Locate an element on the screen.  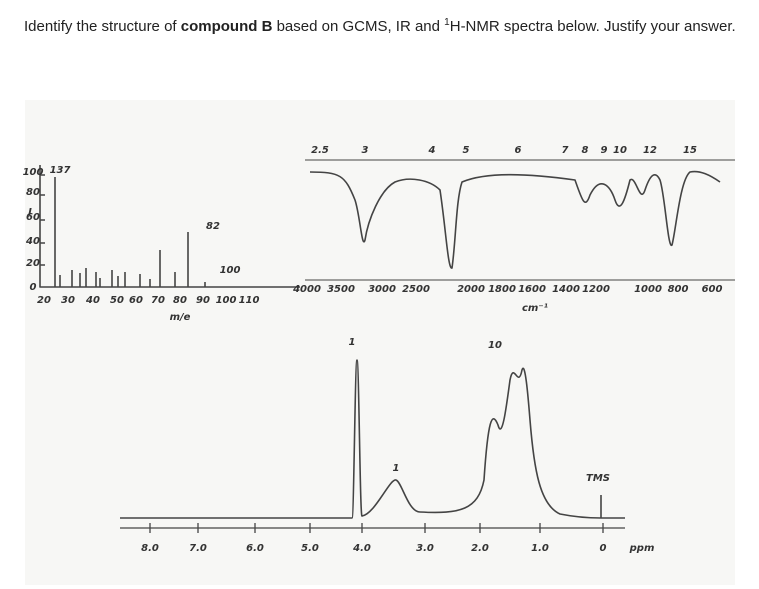
ms-y-label: 80 is located at coordinates (33, 192).